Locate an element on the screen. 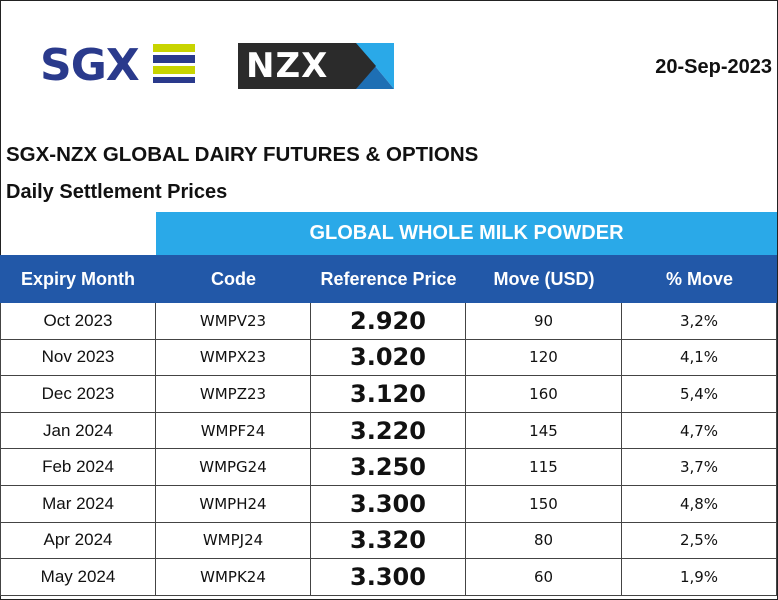  cell-reference-price: 2.920 is located at coordinates (388, 321).